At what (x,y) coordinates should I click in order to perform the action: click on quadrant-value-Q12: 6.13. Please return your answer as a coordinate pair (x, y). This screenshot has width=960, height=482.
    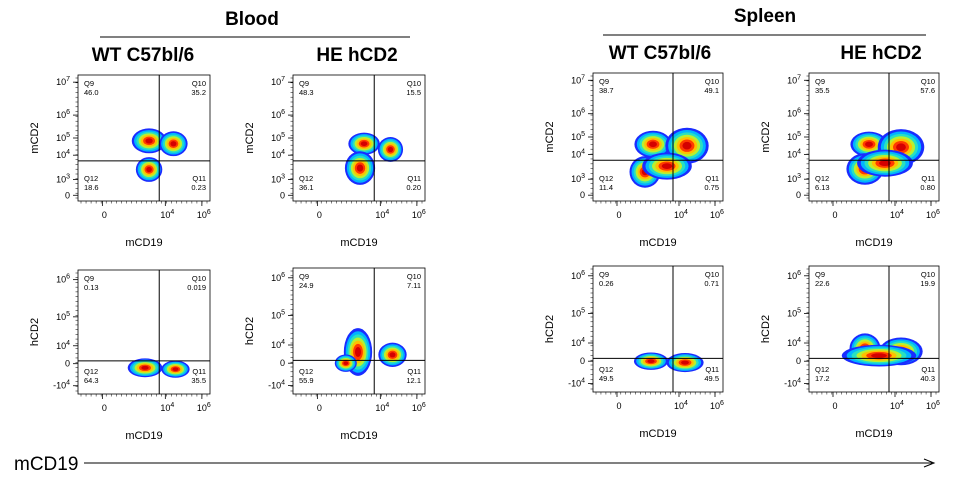
    Looking at the image, I should click on (822, 187).